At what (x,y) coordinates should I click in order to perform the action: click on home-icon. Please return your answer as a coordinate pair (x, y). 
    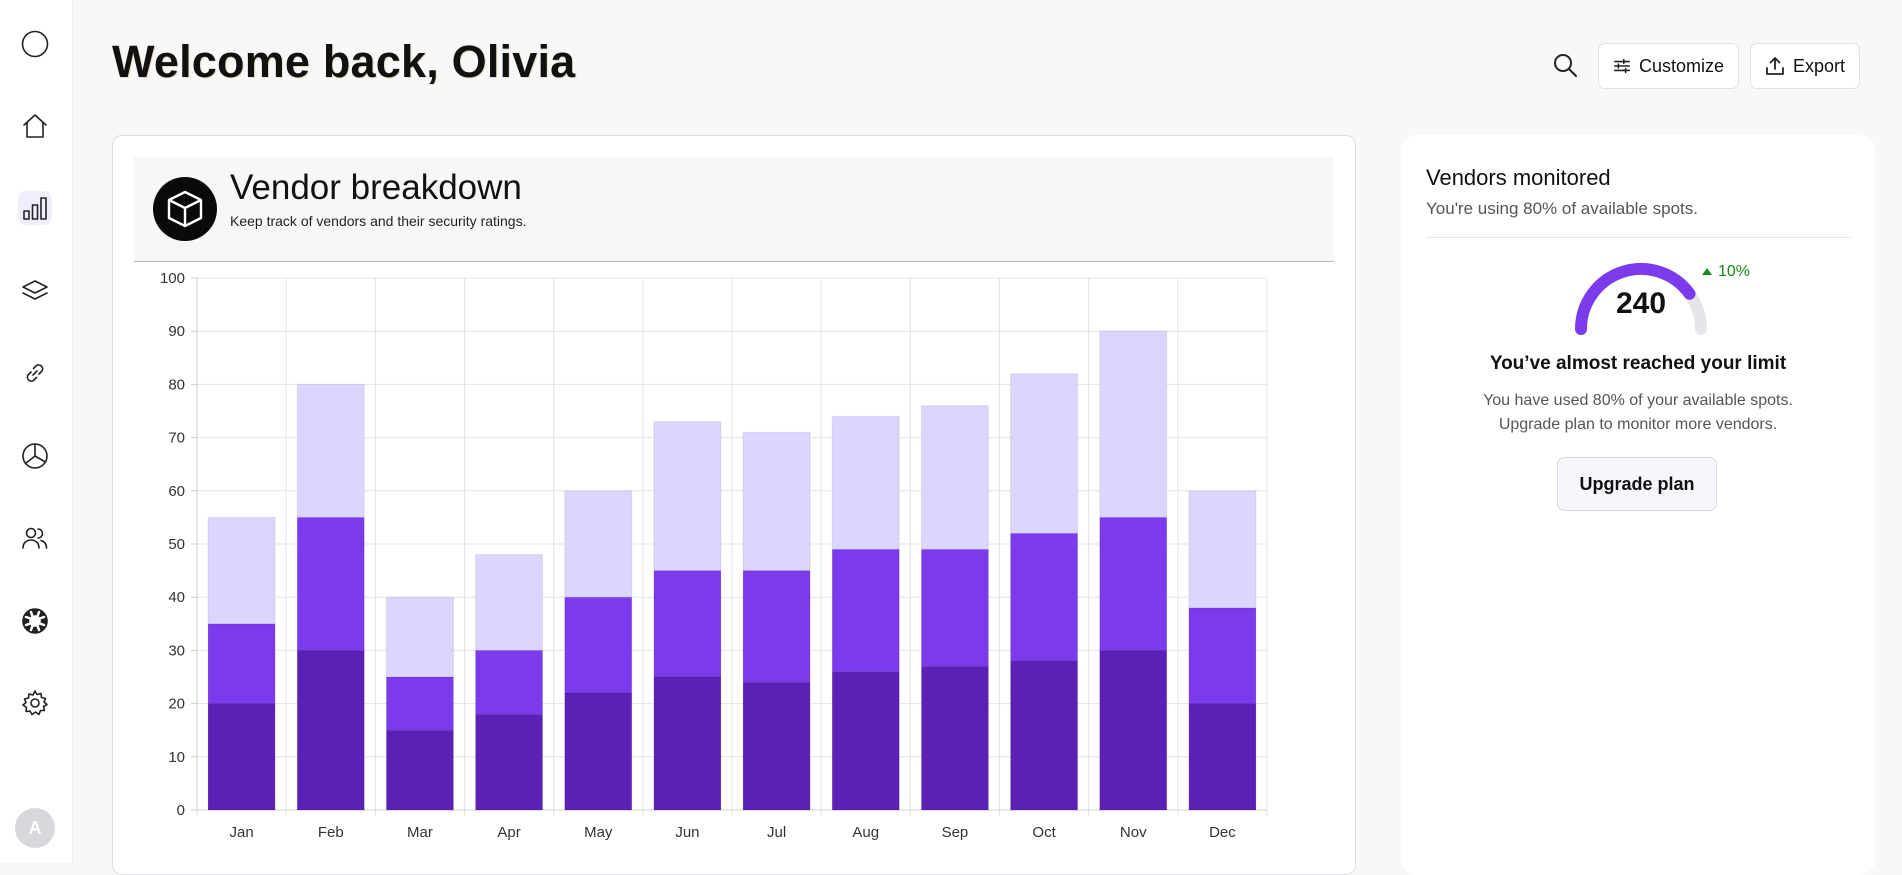
    Looking at the image, I should click on (35, 126).